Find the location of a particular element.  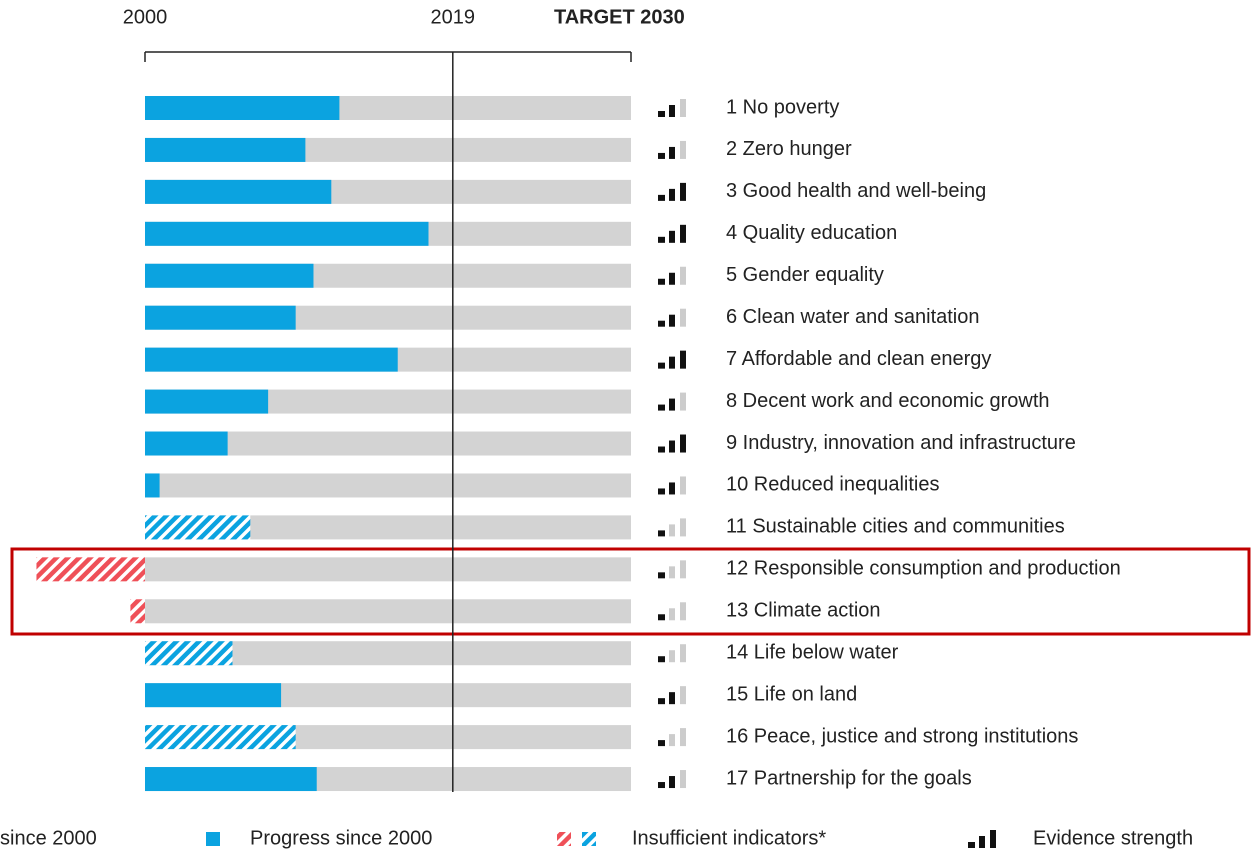

x-tick-label: 2000 is located at coordinates (145, 17).